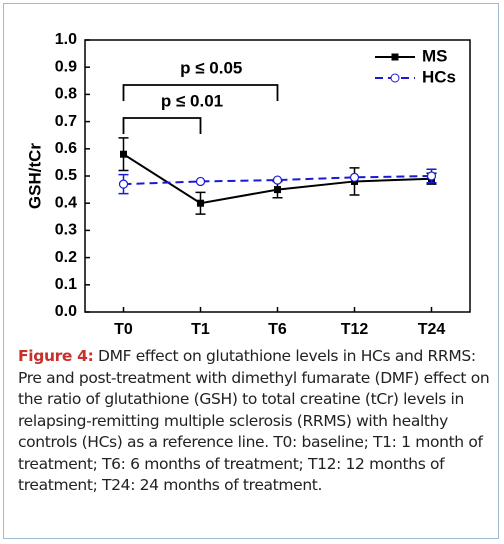 The image size is (504, 544). I want to click on y-tick-label: 0.2, so click(66, 257).